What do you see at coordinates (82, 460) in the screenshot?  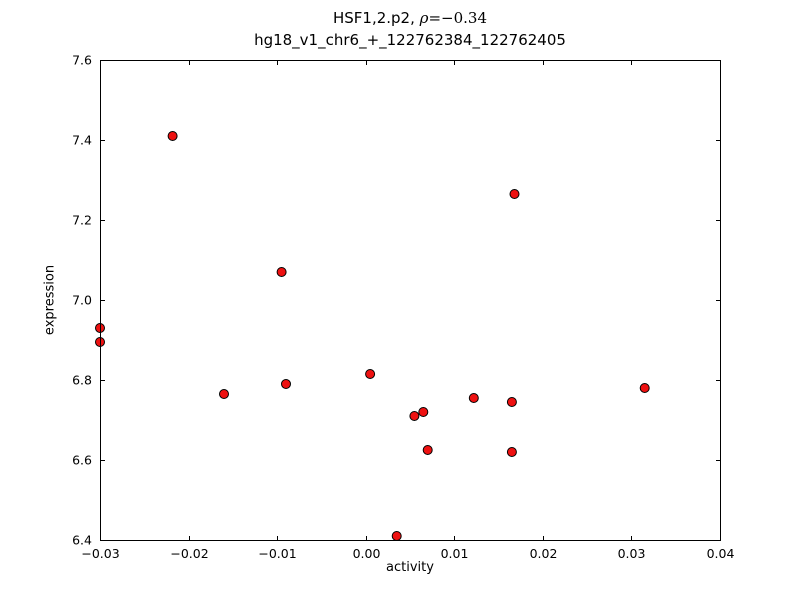 I see `y-tick-label: 6.6` at bounding box center [82, 460].